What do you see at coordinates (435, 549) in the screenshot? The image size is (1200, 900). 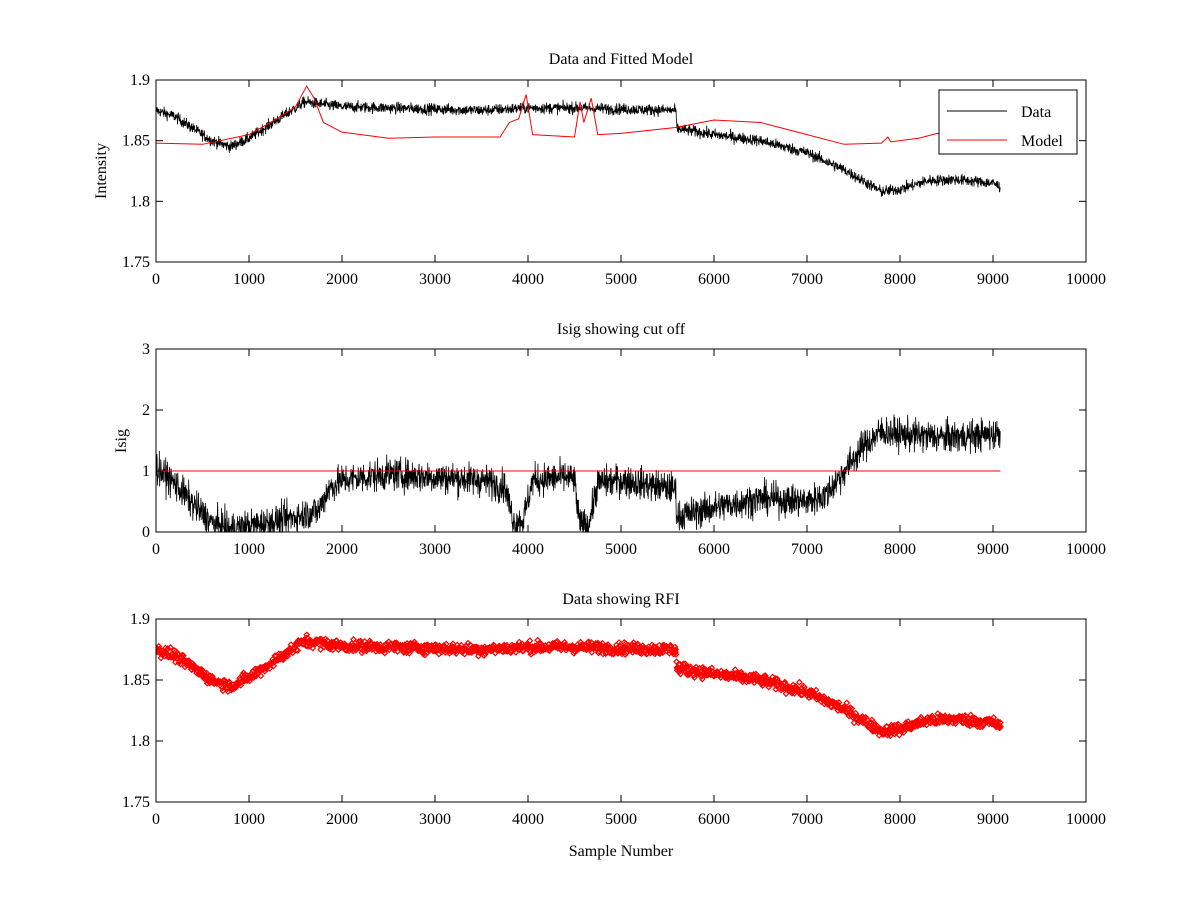 I see `panel-2-xtick-label: 3000` at bounding box center [435, 549].